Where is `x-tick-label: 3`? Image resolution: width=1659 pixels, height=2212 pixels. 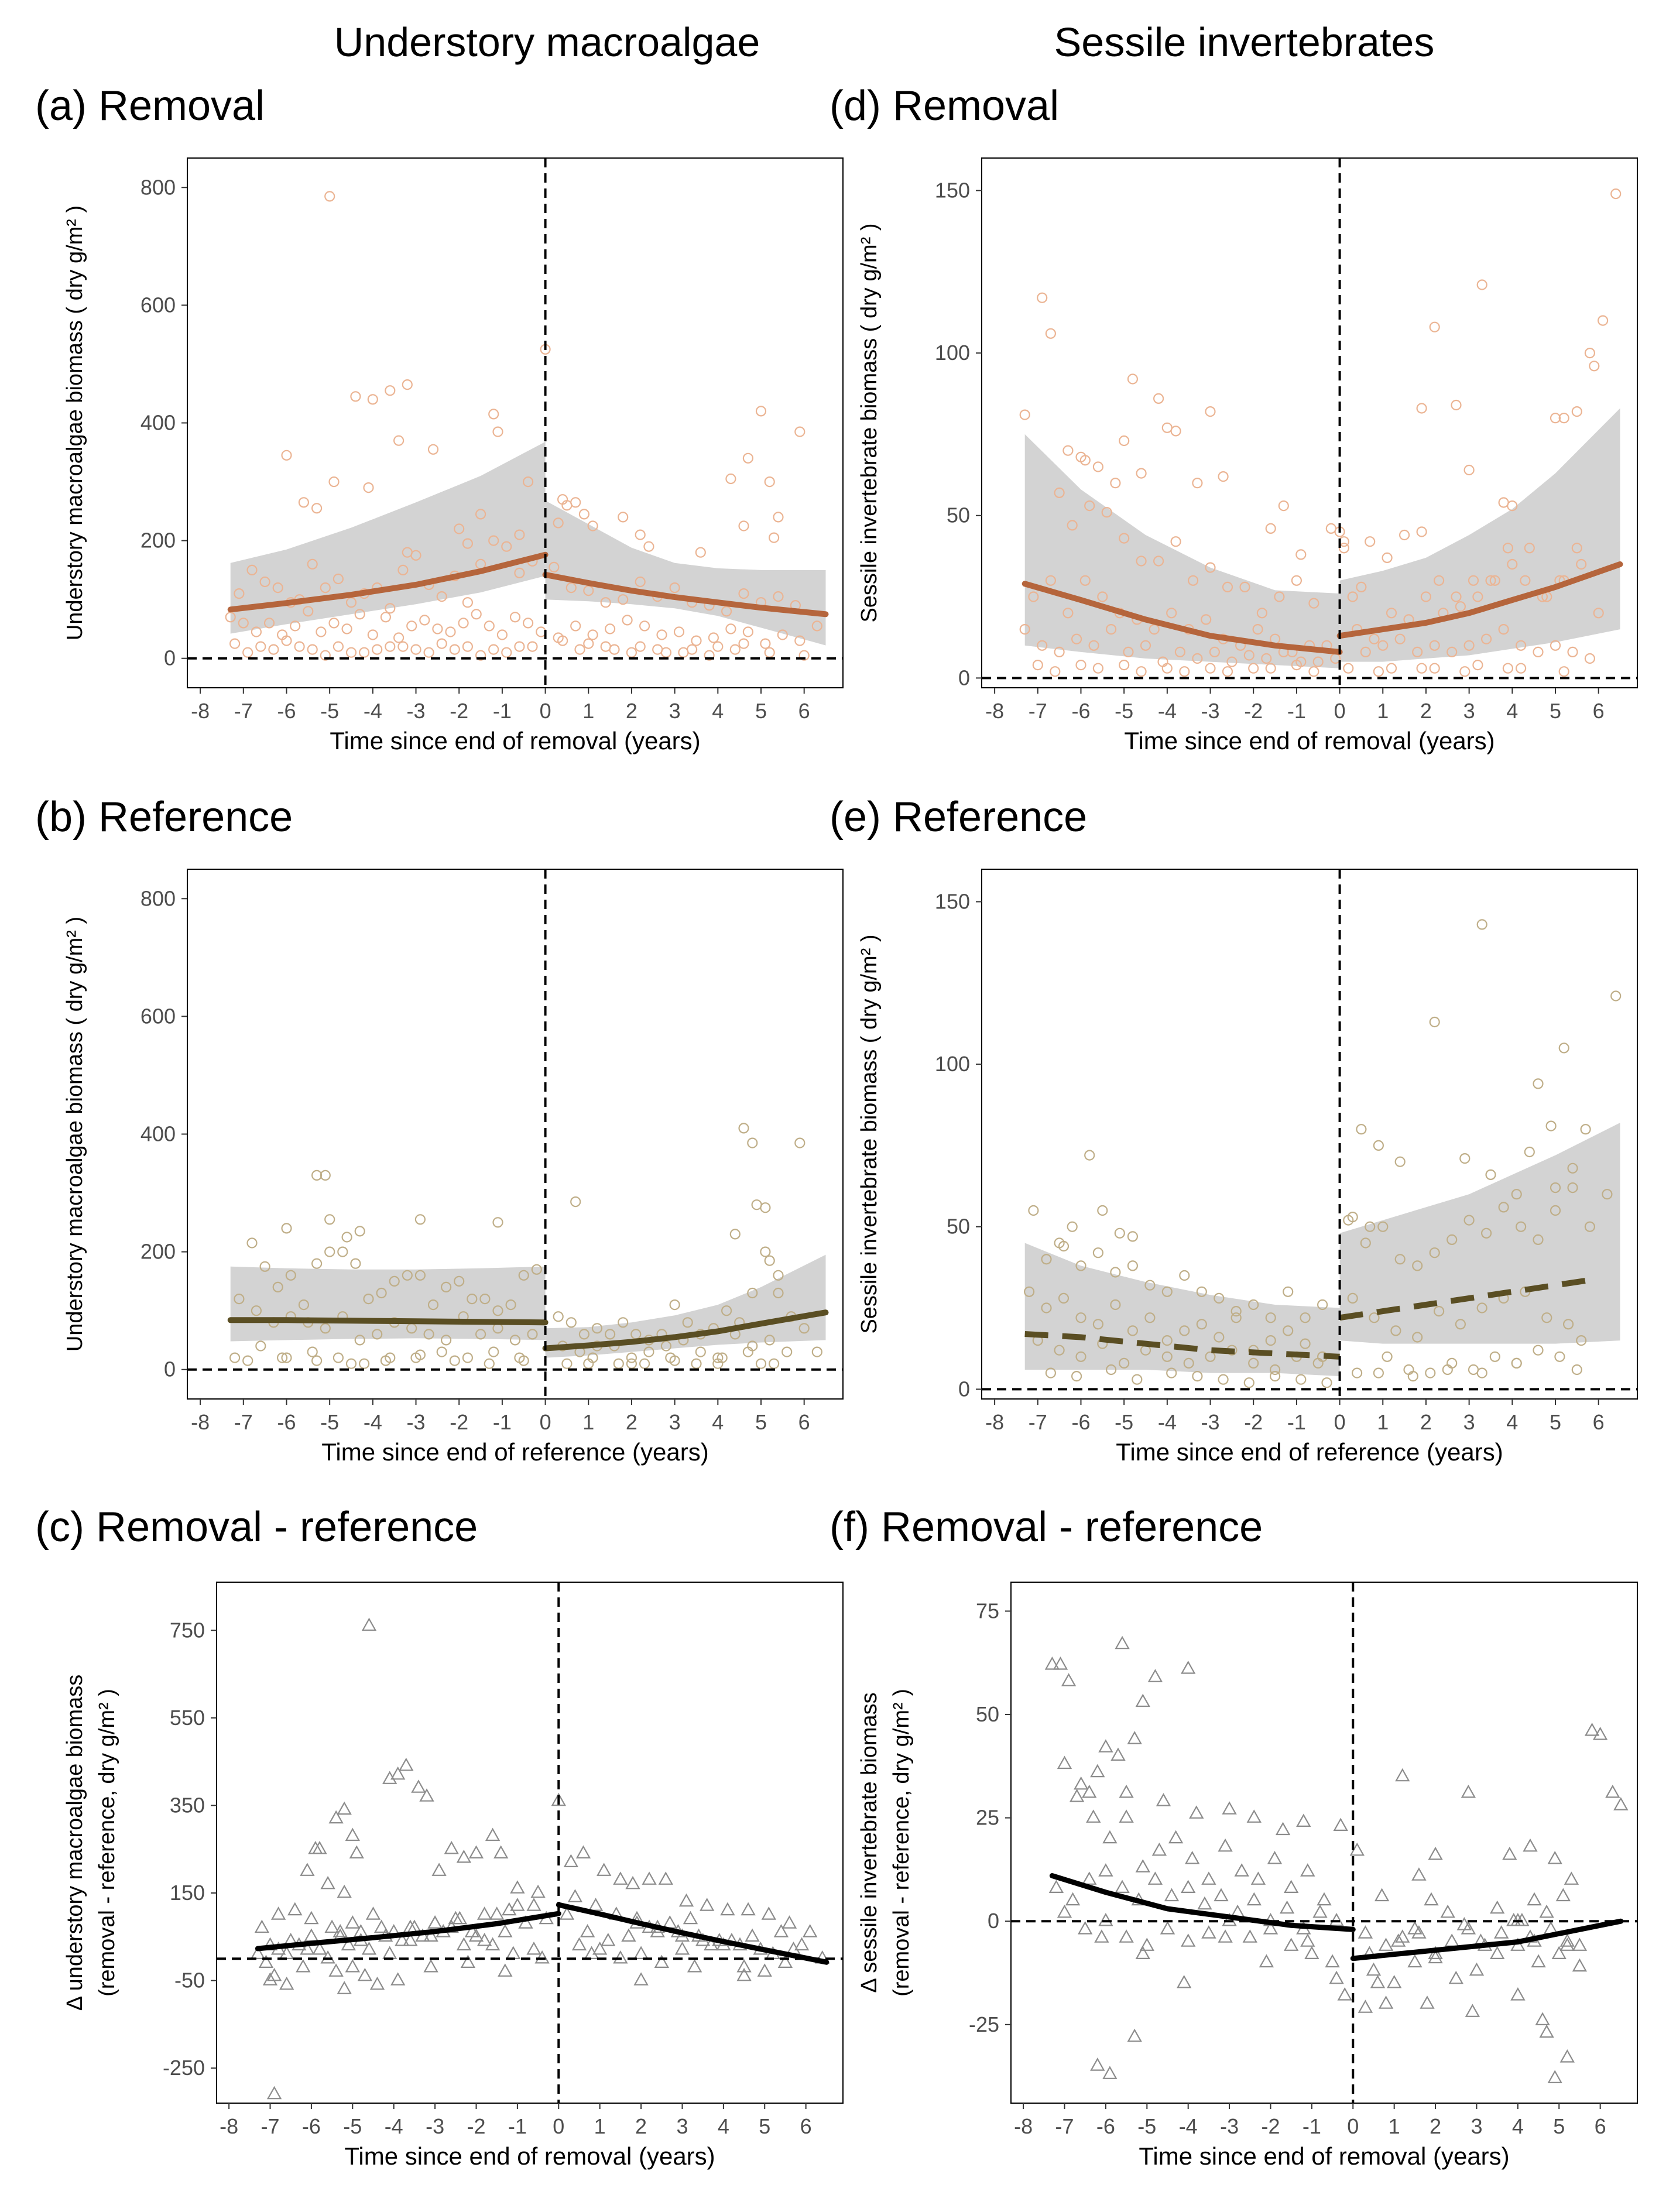 x-tick-label: 3 is located at coordinates (682, 2126).